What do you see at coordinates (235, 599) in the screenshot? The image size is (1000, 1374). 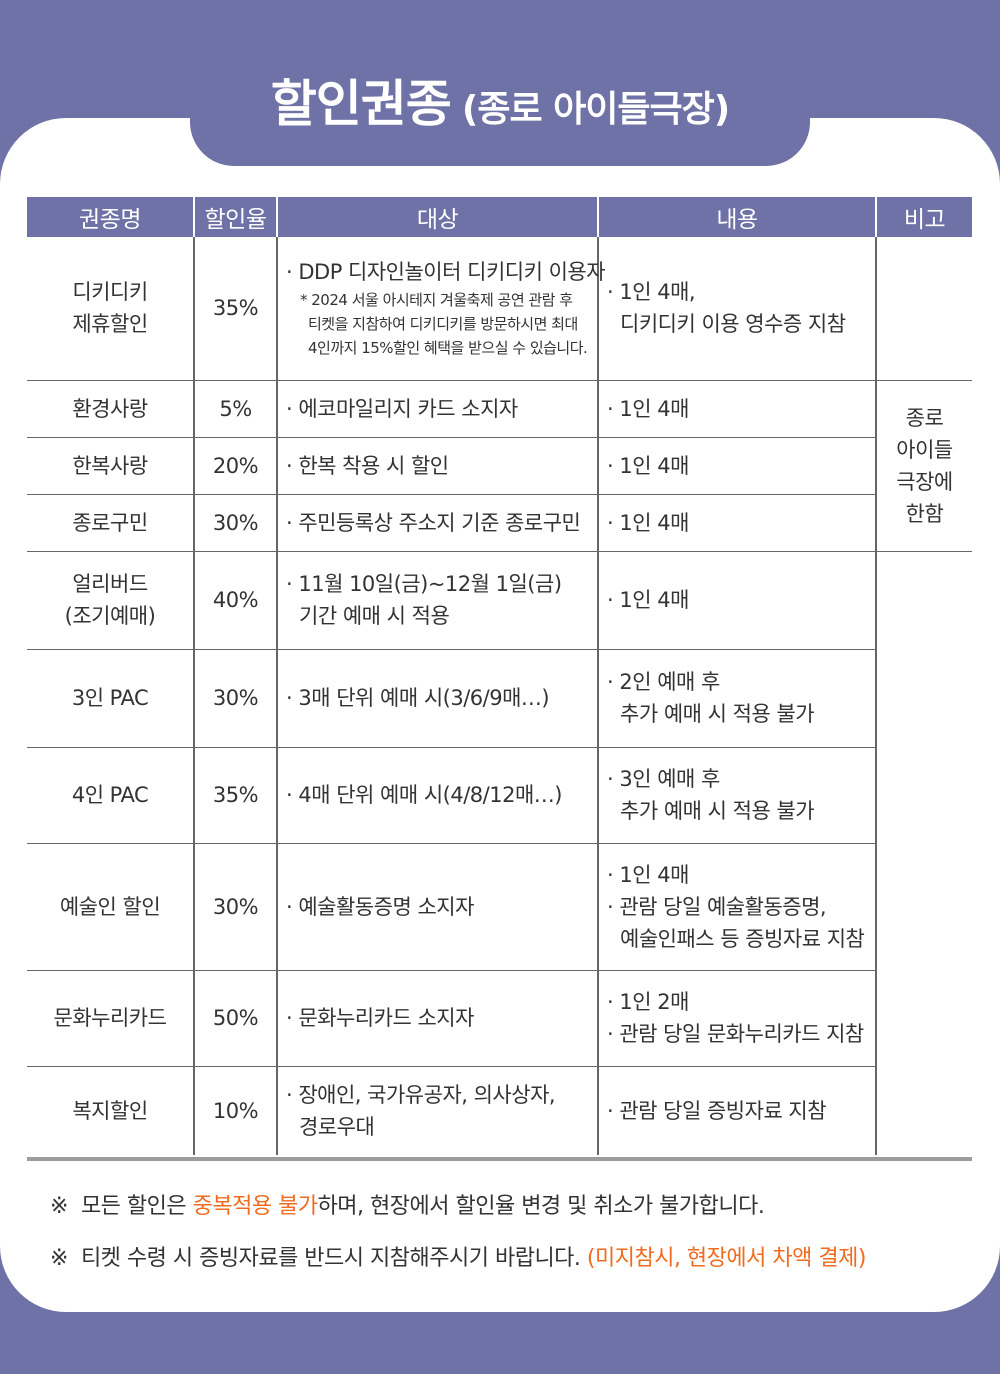 I see `discount-rate: 40%` at bounding box center [235, 599].